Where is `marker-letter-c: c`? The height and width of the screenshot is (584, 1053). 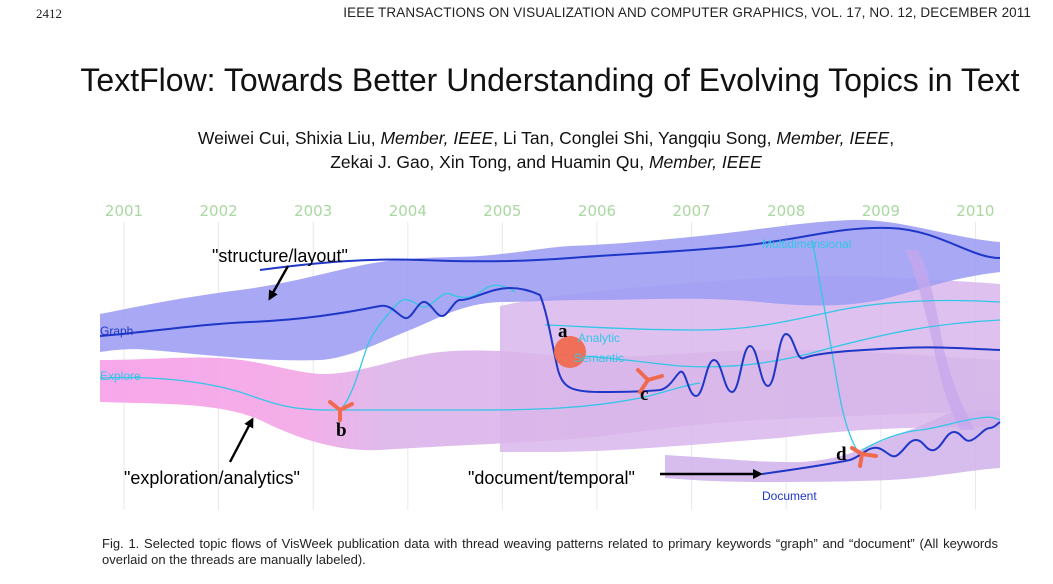 marker-letter-c: c is located at coordinates (644, 394).